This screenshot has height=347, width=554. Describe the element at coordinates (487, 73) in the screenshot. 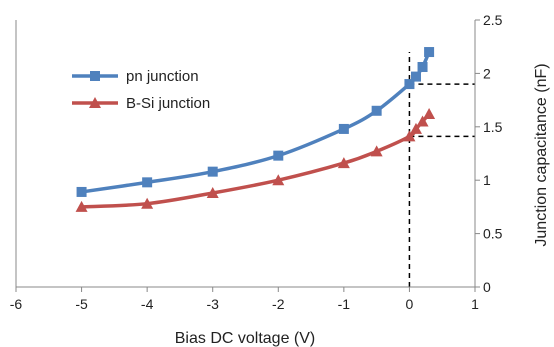

I see `y-tick-label: 2` at that location.